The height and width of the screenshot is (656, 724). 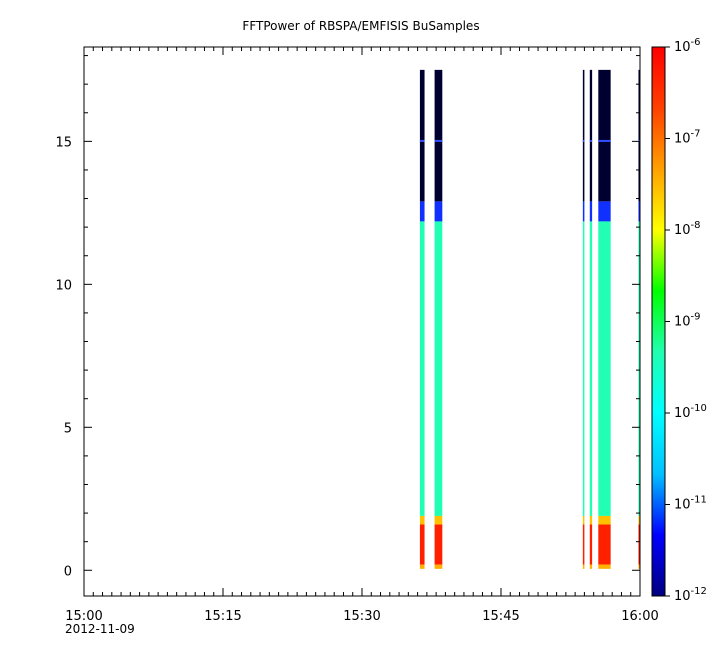 I want to click on x-axis-date-label: 2012-11-09, so click(x=100, y=629).